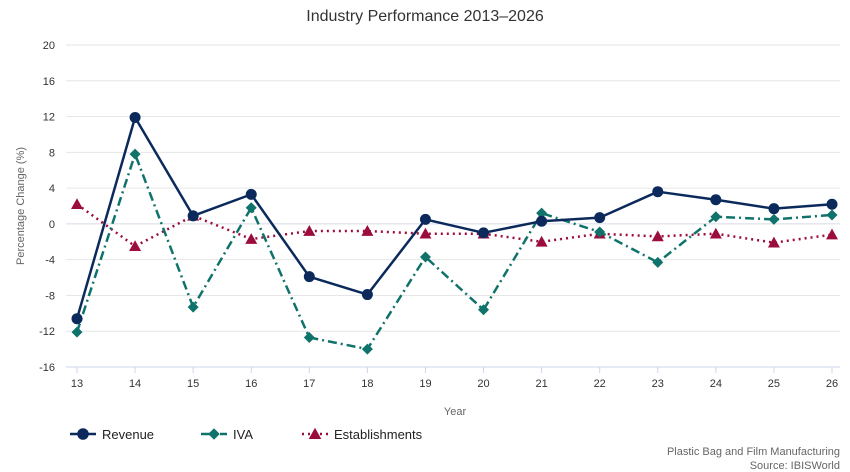 The image size is (850, 472). I want to click on legend-label: Establishments, so click(378, 434).